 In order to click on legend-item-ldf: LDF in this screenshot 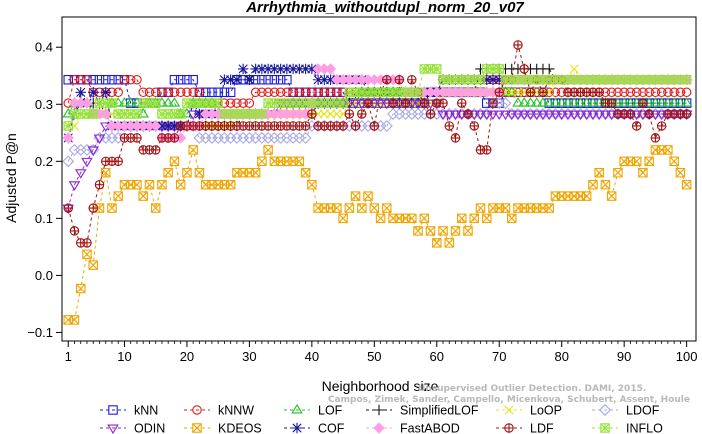, I will do `click(525, 428)`.